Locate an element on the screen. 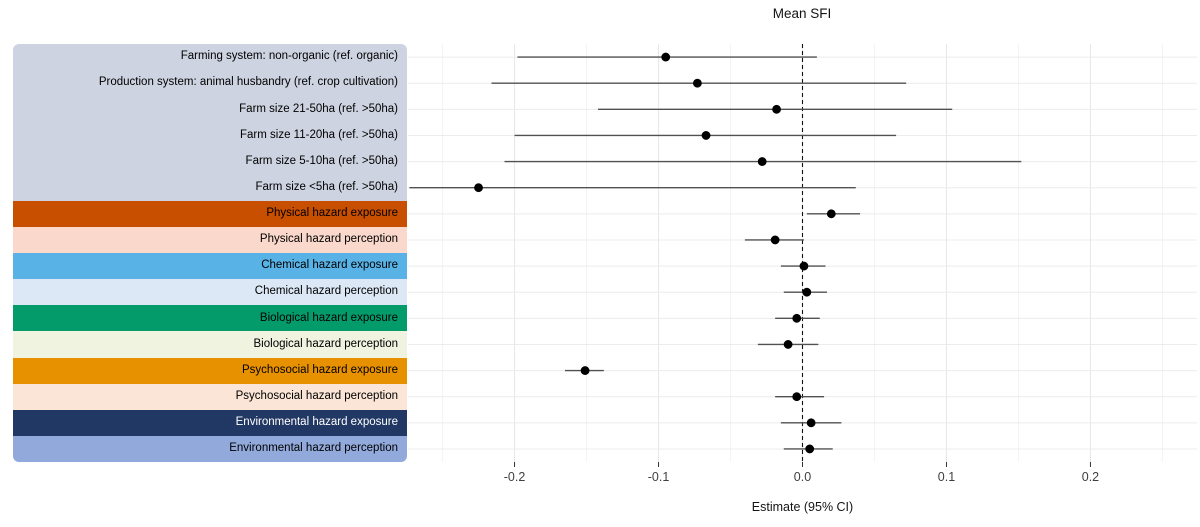 This screenshot has width=1200, height=527. row-label: Farm size 21-50ha (ref. >50ha) is located at coordinates (318, 108).